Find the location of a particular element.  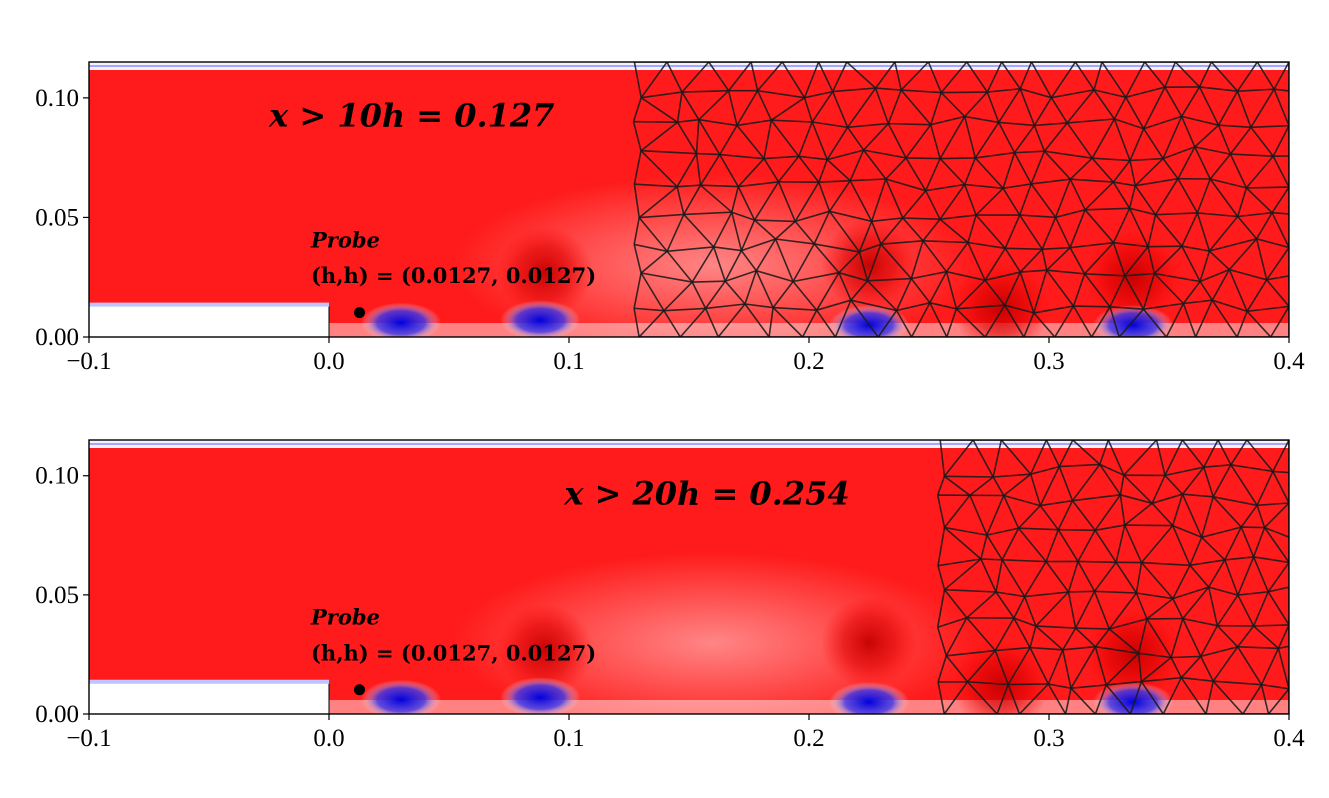

x-tick-label: 0.2 is located at coordinates (808, 738).